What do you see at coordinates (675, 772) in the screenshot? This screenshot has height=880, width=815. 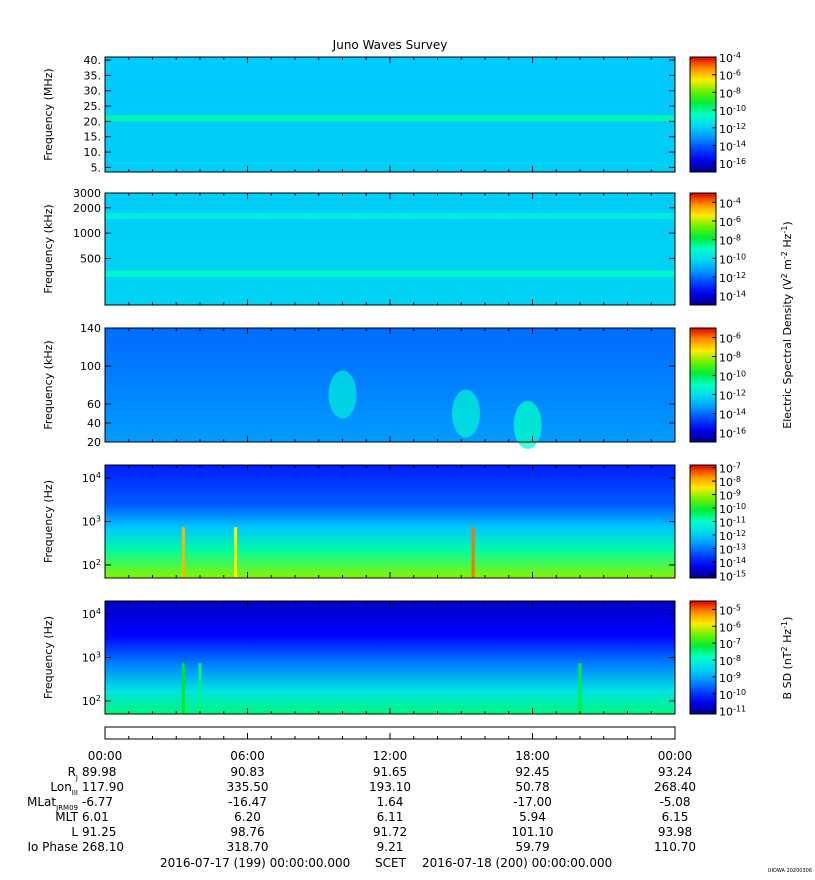 I see `ephemeris-value: 93.24` at bounding box center [675, 772].